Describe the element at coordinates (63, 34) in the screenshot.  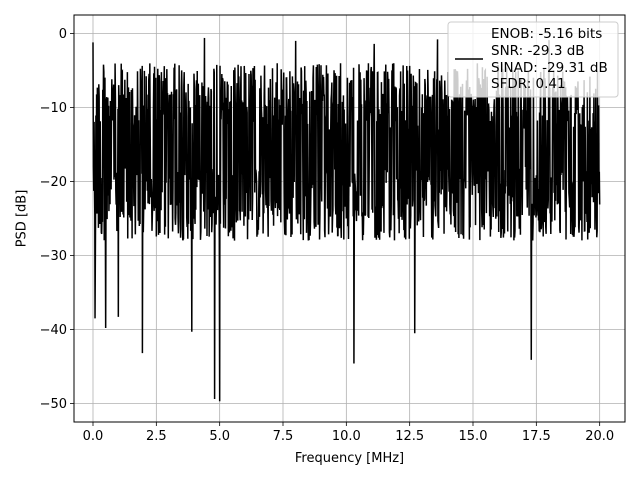
I see `y-tick-label: 0` at that location.